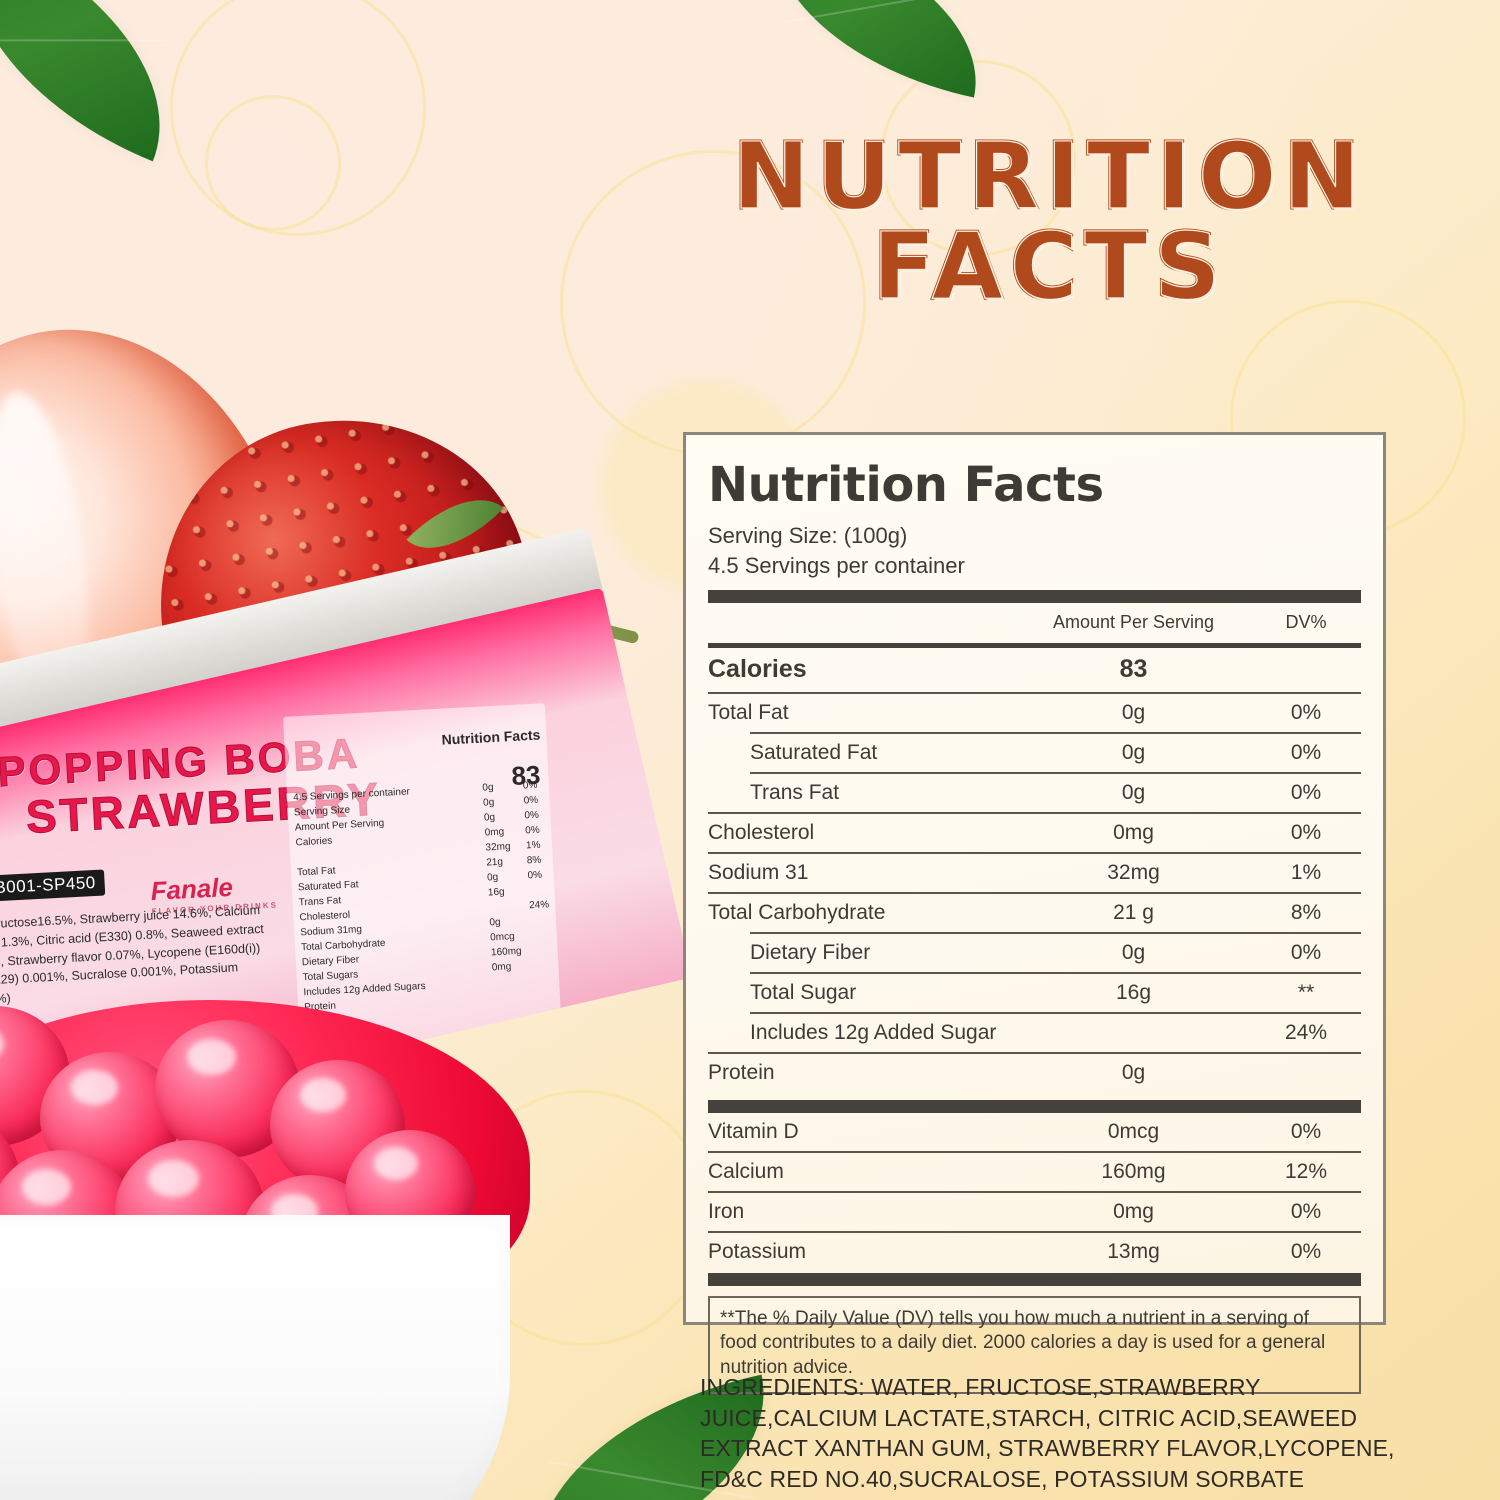 The image size is (1500, 1500). What do you see at coordinates (1034, 1106) in the screenshot?
I see `divider-bar-micro` at bounding box center [1034, 1106].